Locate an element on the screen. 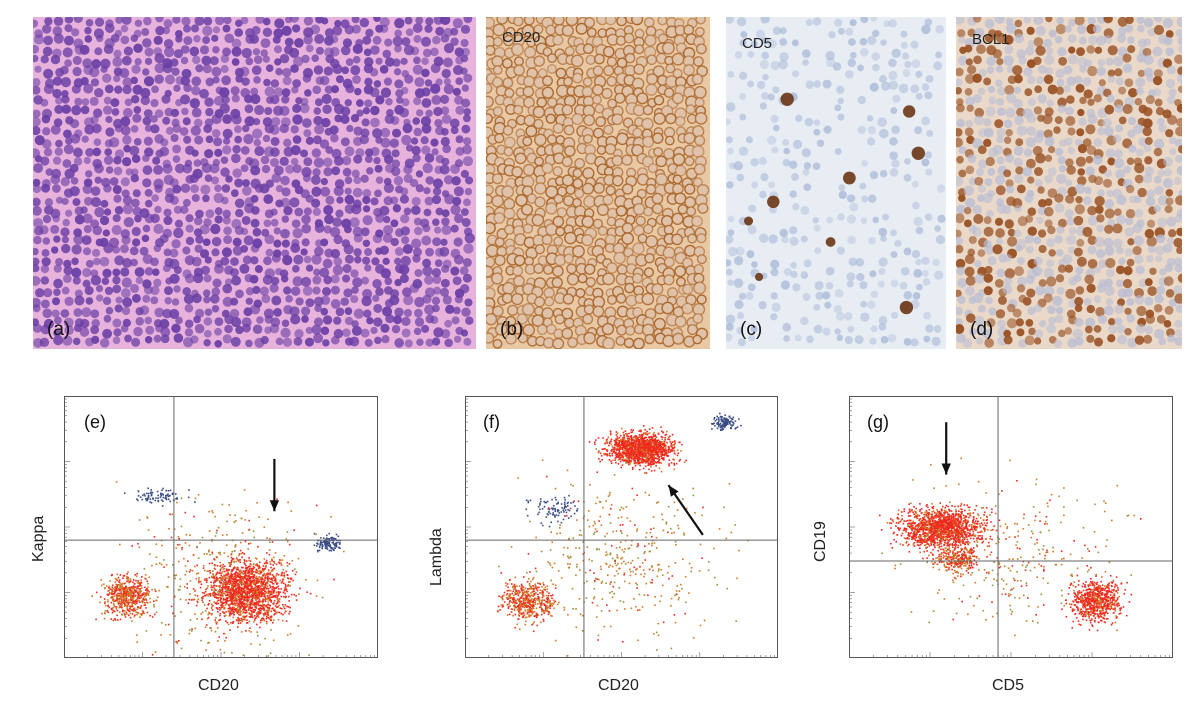 The height and width of the screenshot is (719, 1204). micrograph-b-cd20: CD20 (b) is located at coordinates (598, 183).